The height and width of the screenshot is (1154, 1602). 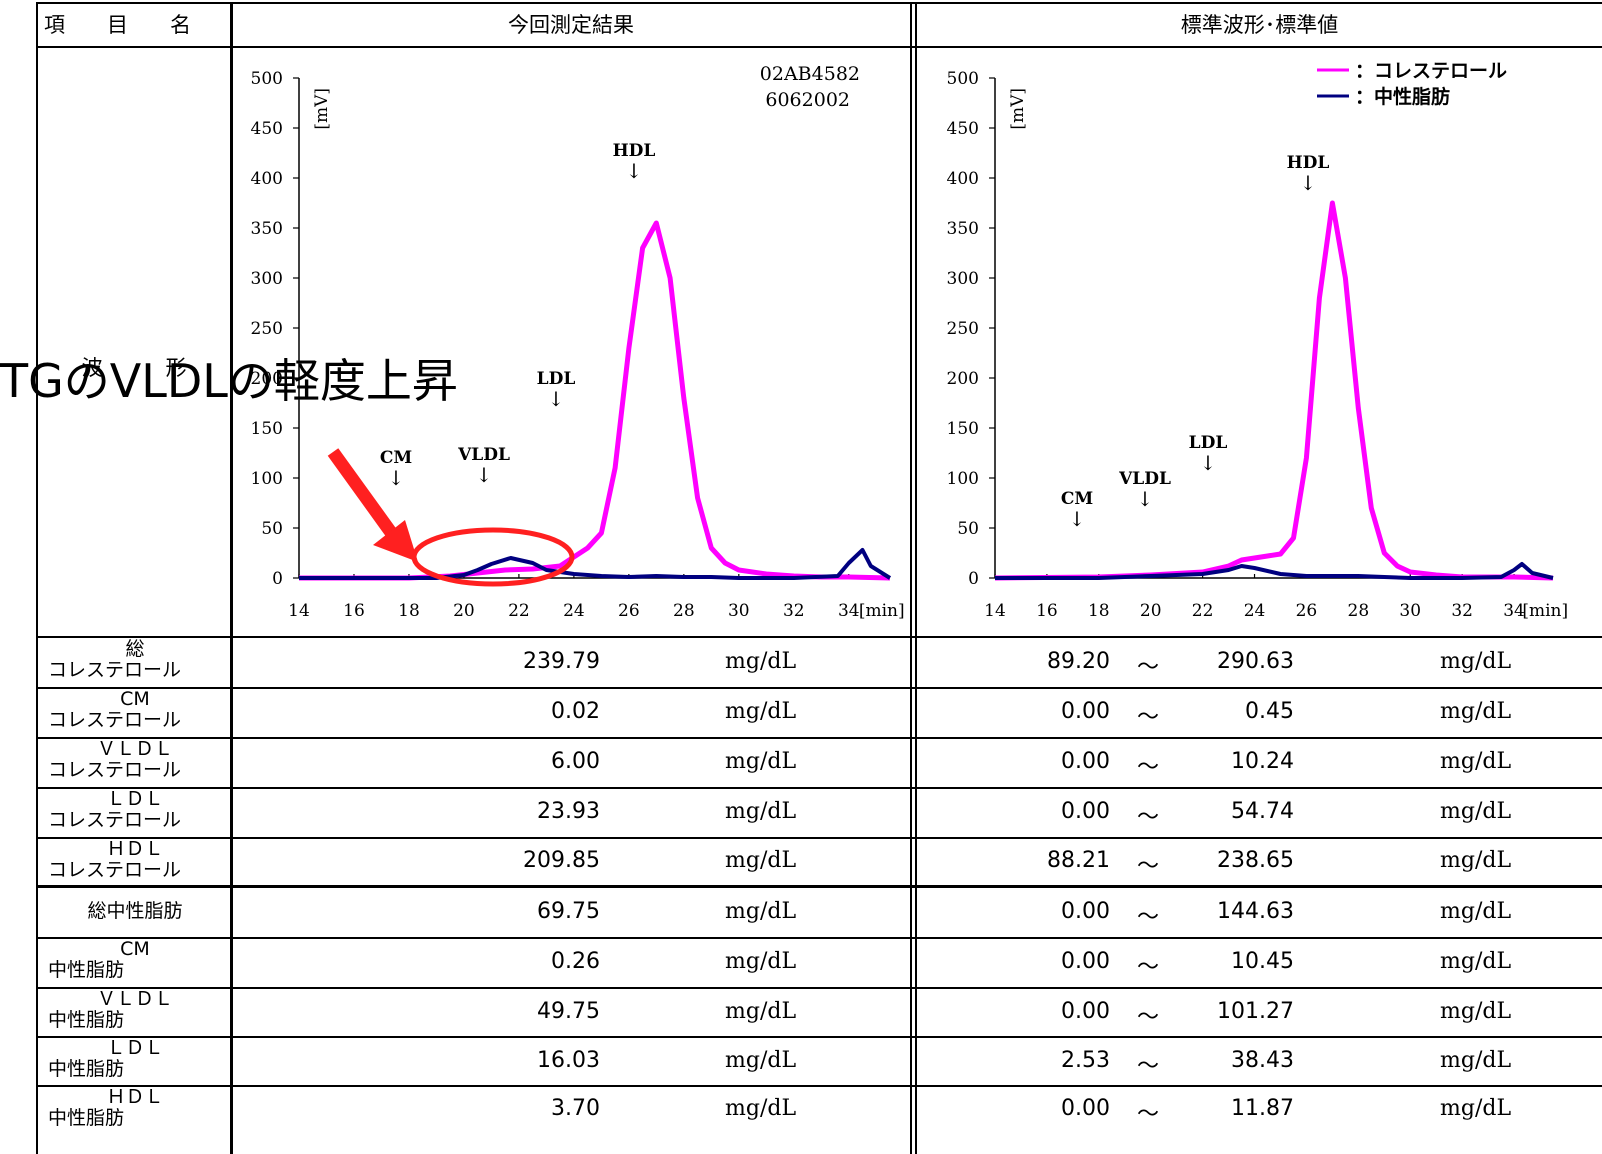 What do you see at coordinates (561, 860) in the screenshot?
I see `result-value: 209.85` at bounding box center [561, 860].